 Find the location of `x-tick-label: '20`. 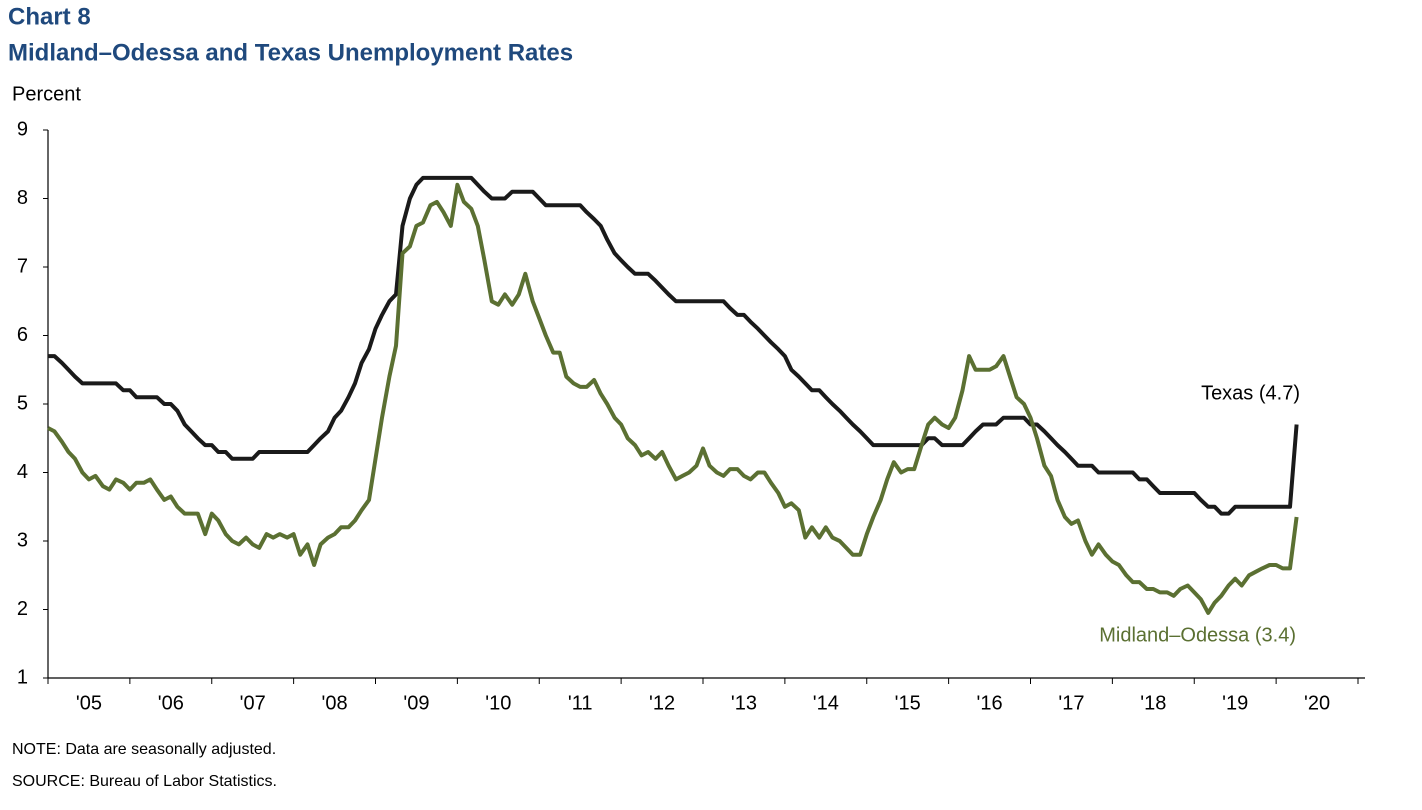

x-tick-label: '20 is located at coordinates (1317, 703).